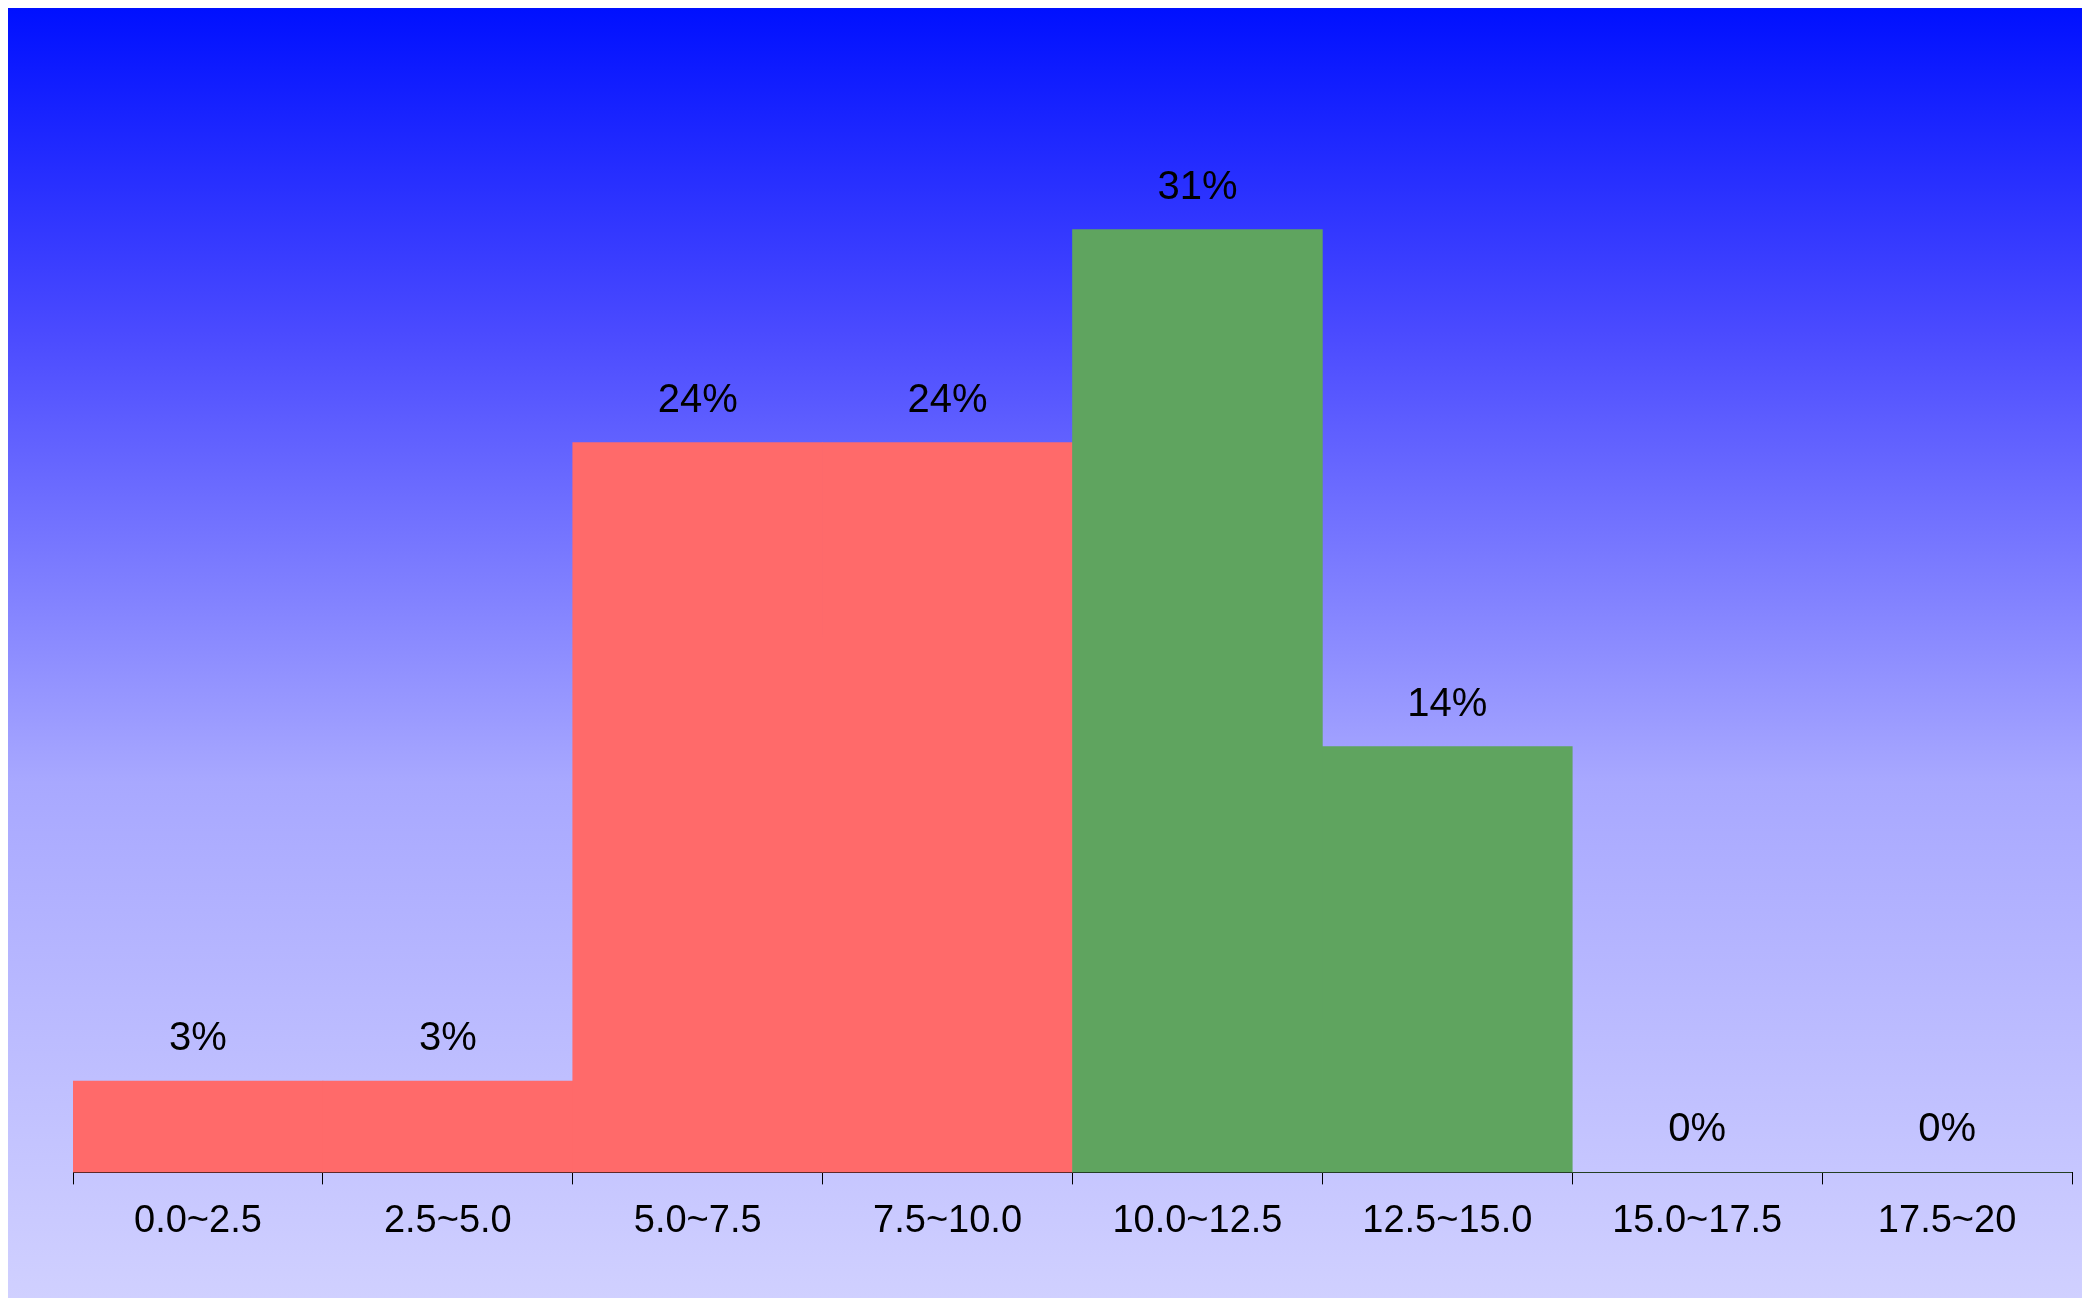  What do you see at coordinates (1947, 1218) in the screenshot?
I see `x-tick-label: 17.5~20` at bounding box center [1947, 1218].